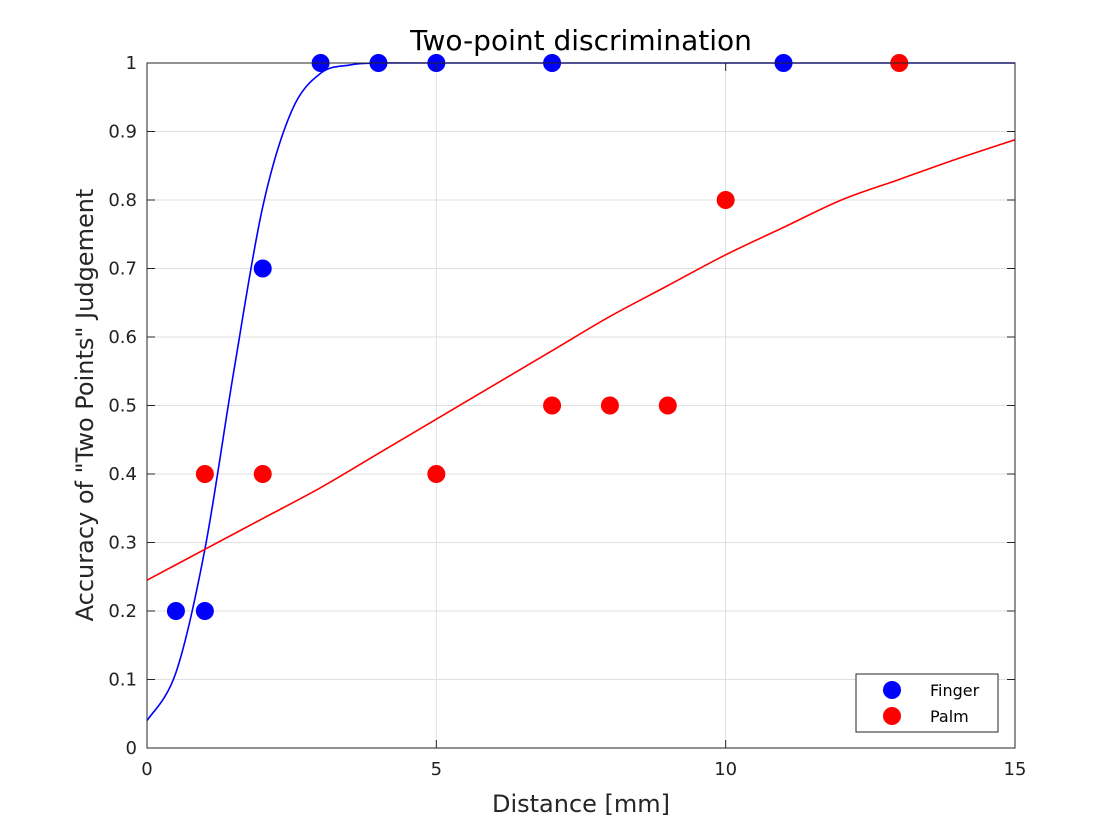  What do you see at coordinates (122, 269) in the screenshot?
I see `y-tick-label: 0.7` at bounding box center [122, 269].